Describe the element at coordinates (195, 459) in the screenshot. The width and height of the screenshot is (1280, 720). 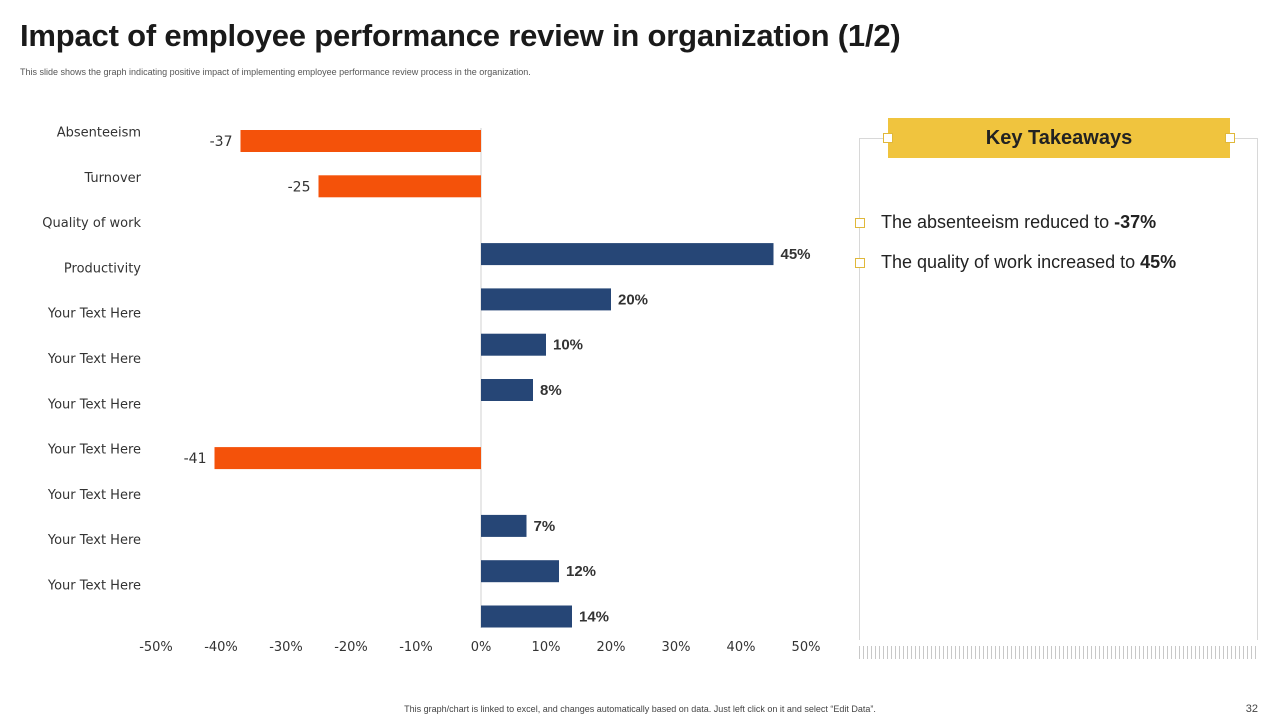
I see `data-label-negative: -41` at that location.